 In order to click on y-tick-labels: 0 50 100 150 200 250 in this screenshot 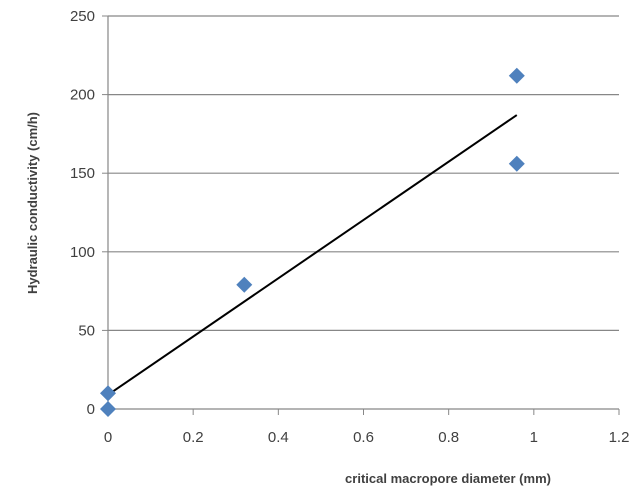, I will do `click(82, 213)`.